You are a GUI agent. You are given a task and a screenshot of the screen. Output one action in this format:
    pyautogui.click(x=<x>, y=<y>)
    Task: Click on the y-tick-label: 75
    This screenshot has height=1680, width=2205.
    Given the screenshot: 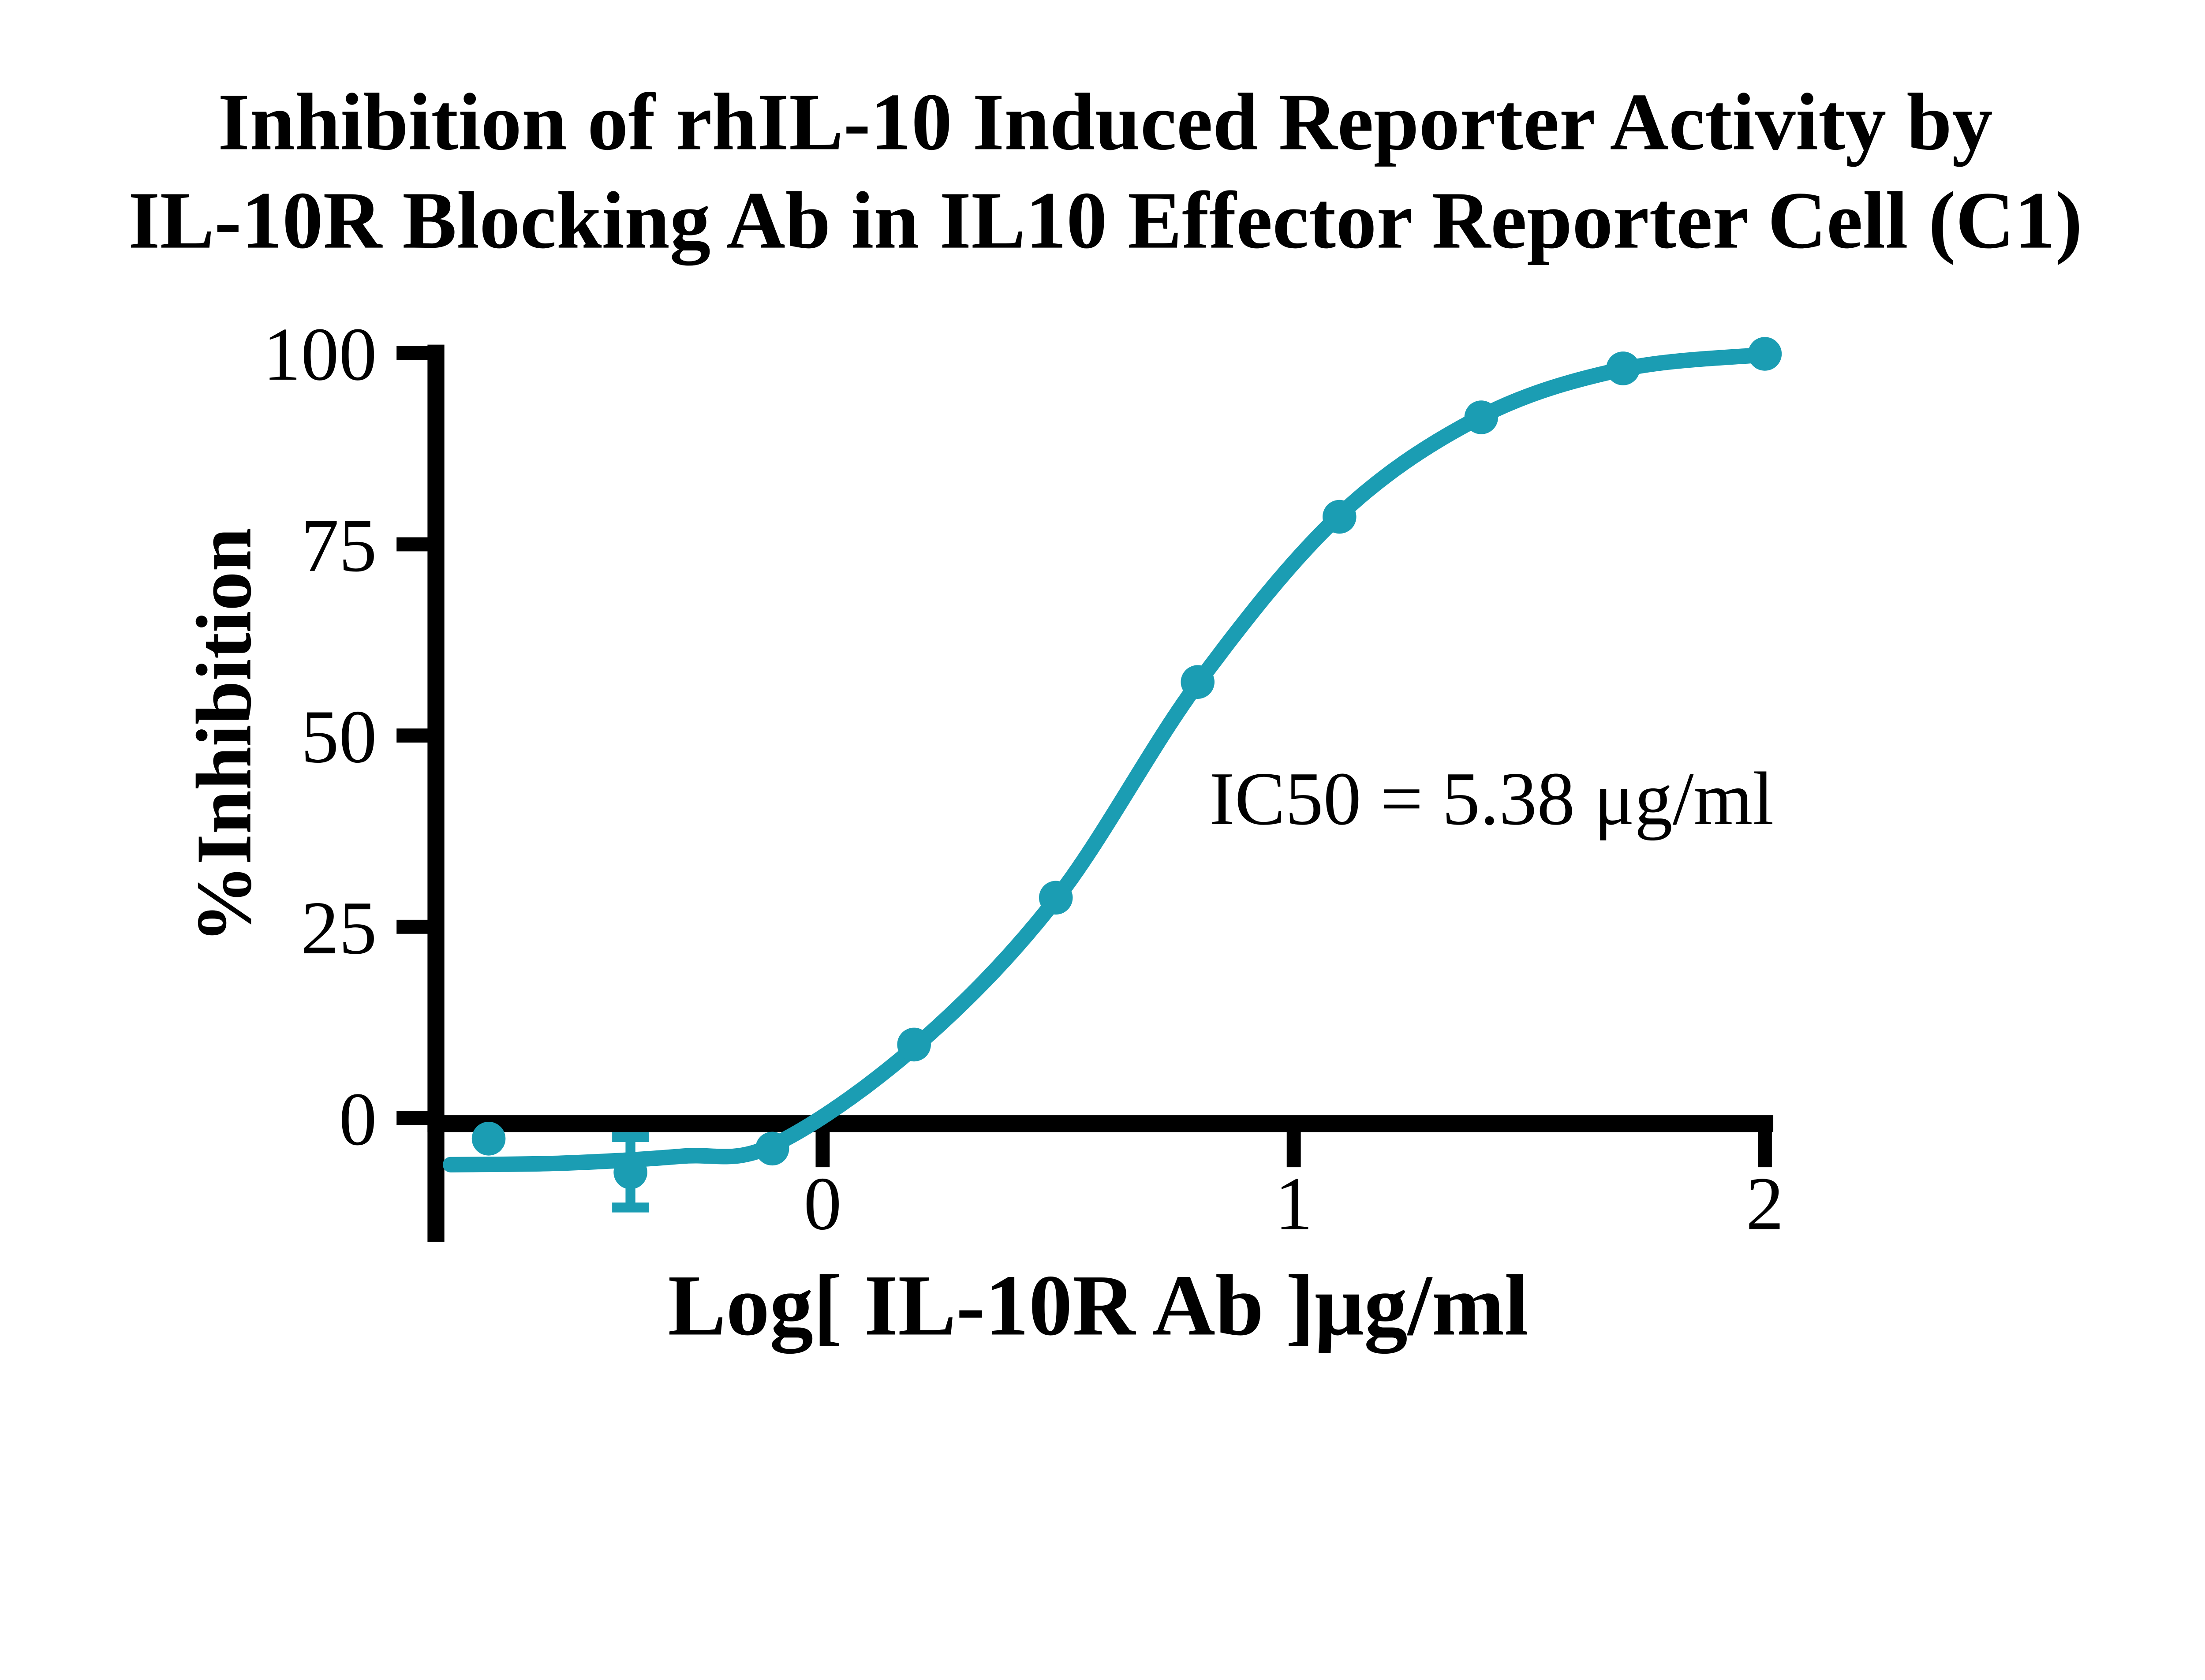 What is the action you would take?
    pyautogui.click(x=339, y=546)
    